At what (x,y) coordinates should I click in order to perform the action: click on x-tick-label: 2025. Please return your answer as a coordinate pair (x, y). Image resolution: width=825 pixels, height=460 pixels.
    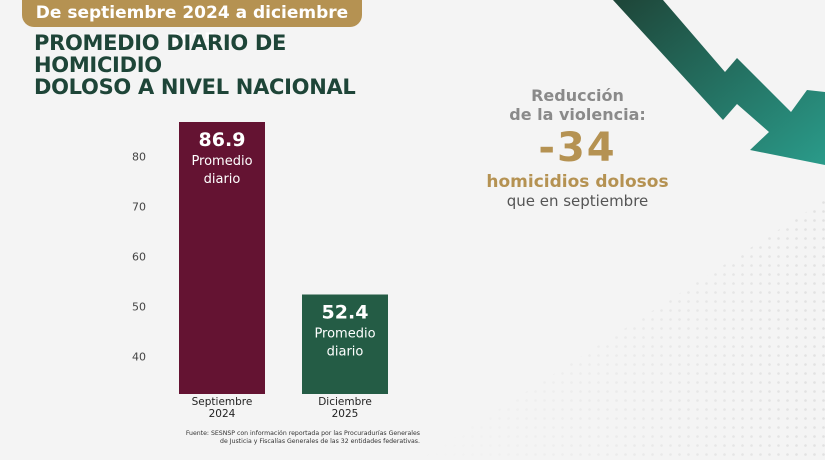
    Looking at the image, I should click on (345, 414).